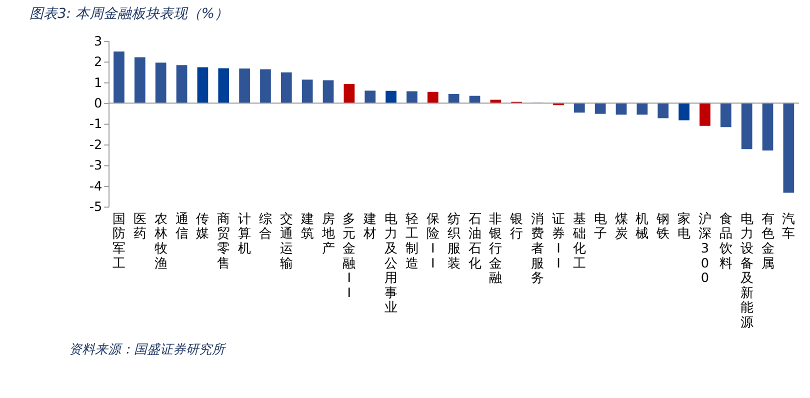  Describe the element at coordinates (160, 242) in the screenshot. I see `x-tick-label: 农林牧渔` at that location.